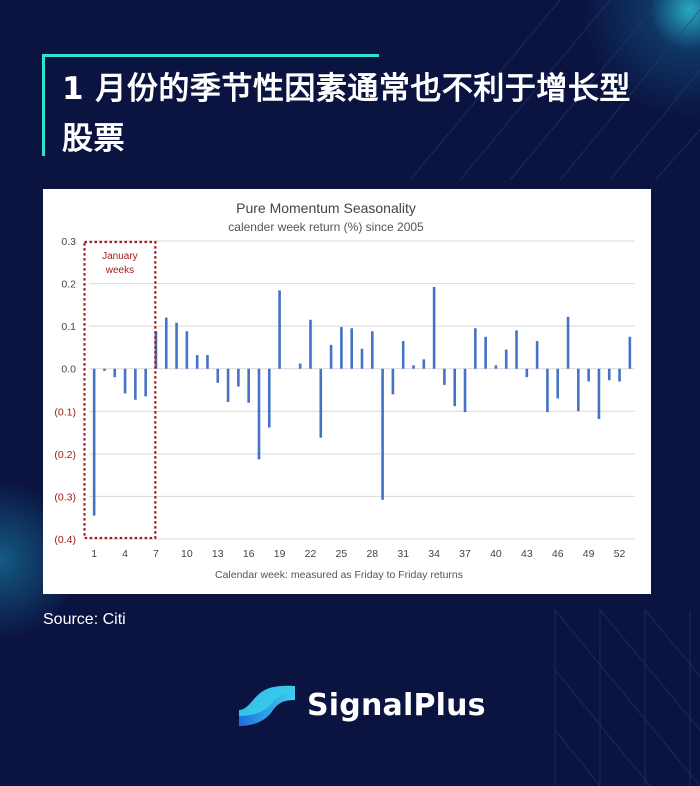 This screenshot has height=786, width=700. What do you see at coordinates (68, 285) in the screenshot?
I see `y-tick-label: 0.2` at bounding box center [68, 285].